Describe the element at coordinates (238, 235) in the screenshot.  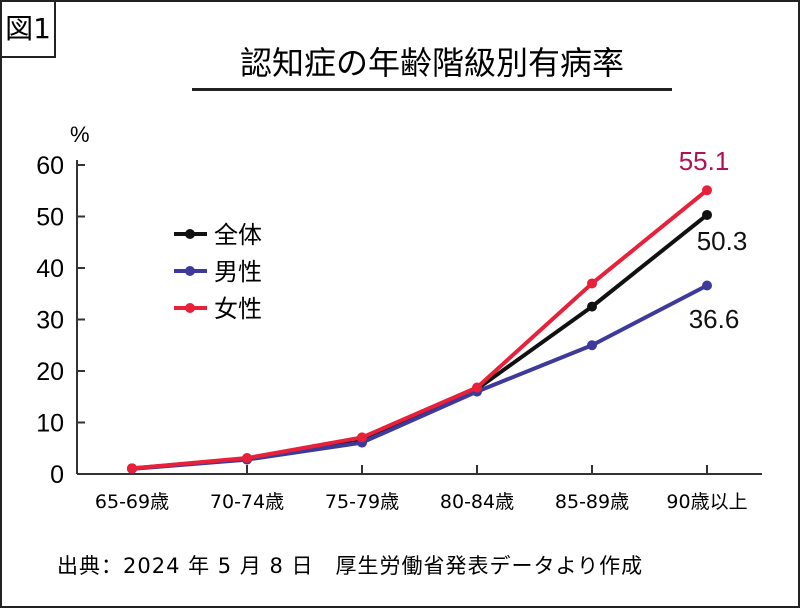
I see `legend-label: 全体` at that location.